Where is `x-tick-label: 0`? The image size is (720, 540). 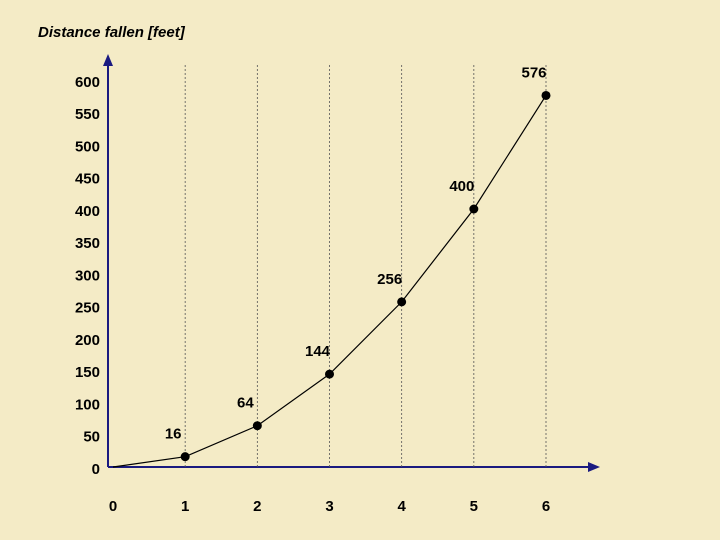
x-tick-label: 0 is located at coordinates (113, 506).